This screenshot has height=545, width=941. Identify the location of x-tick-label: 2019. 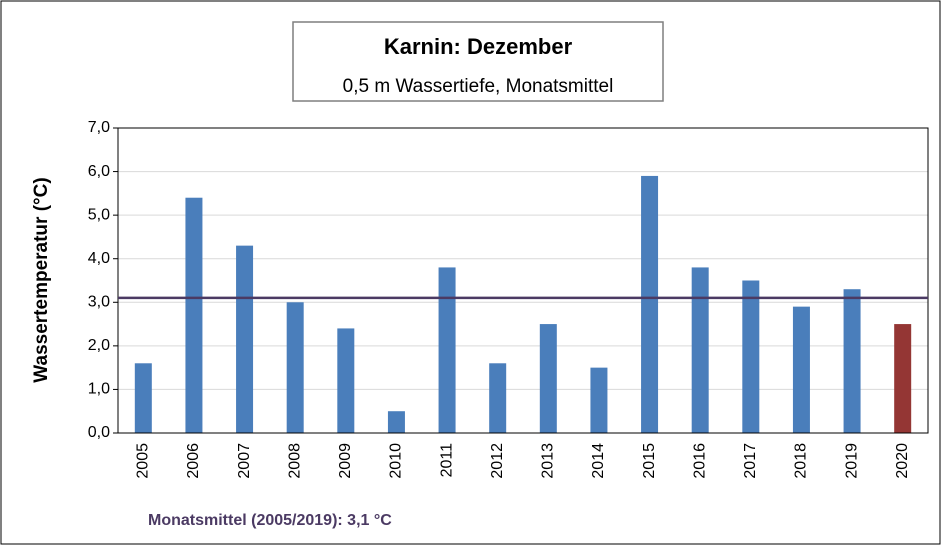
(851, 461).